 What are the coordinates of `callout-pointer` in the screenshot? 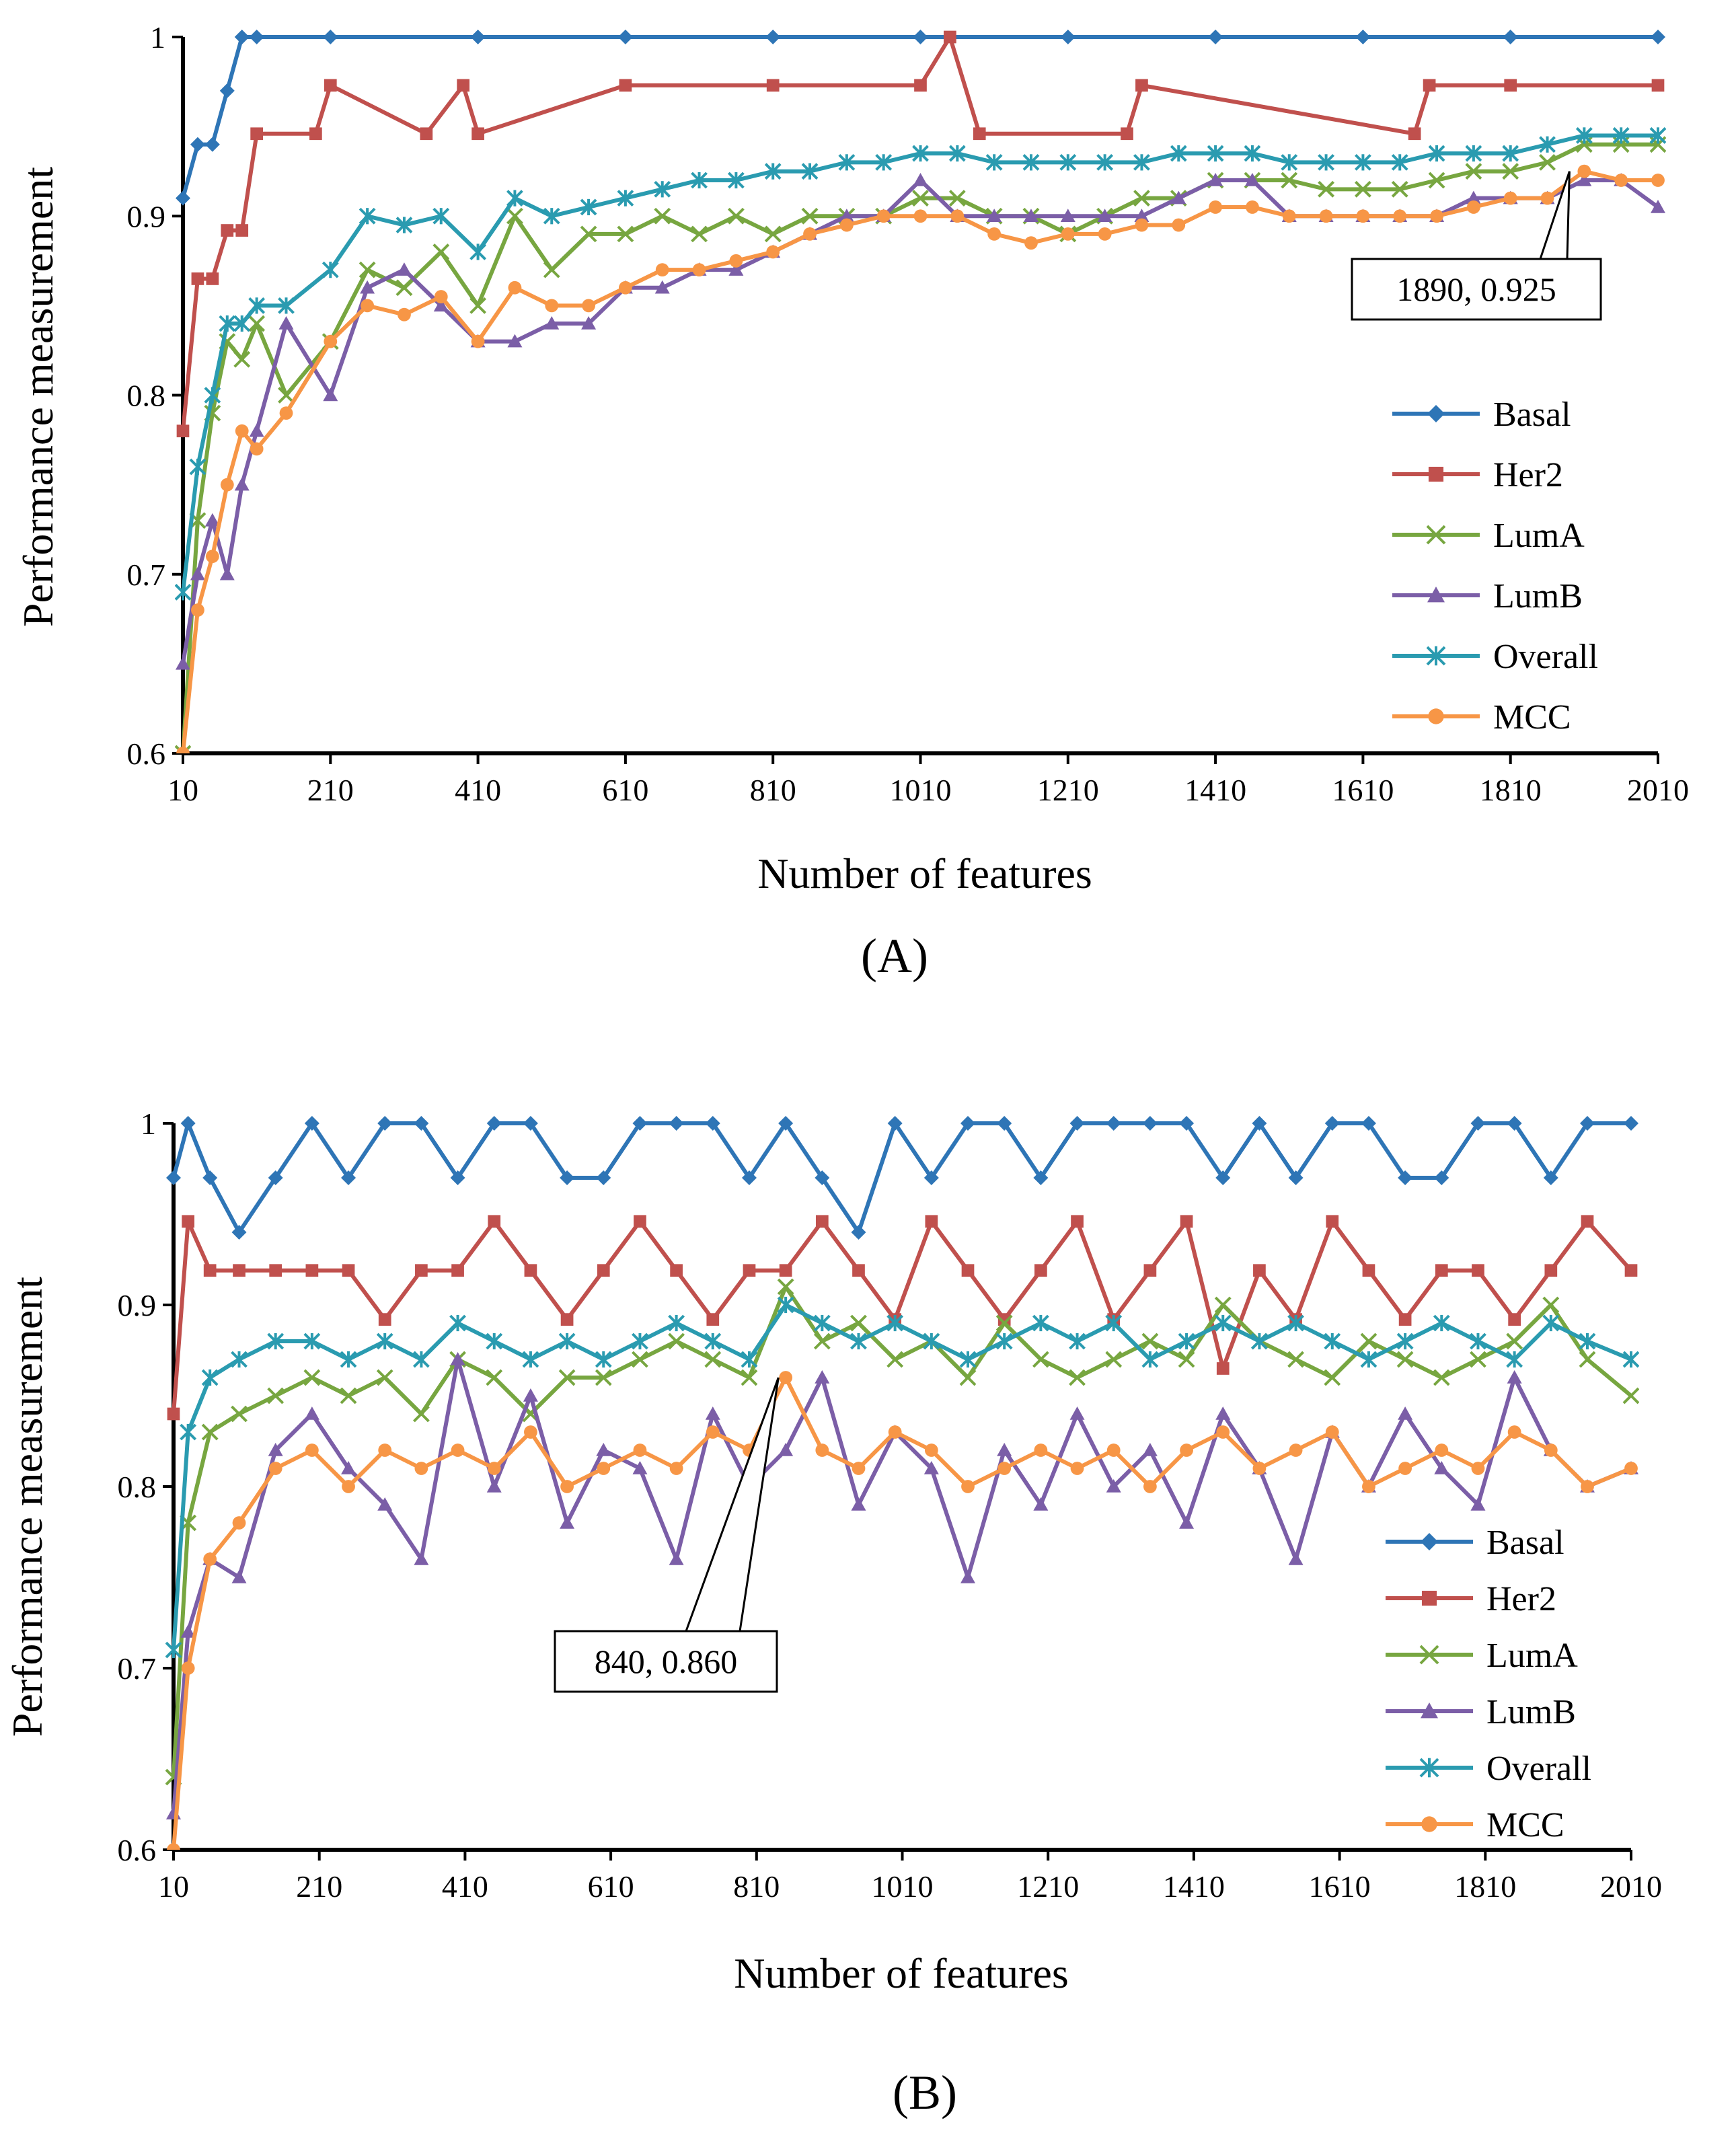 It's located at (732, 1505).